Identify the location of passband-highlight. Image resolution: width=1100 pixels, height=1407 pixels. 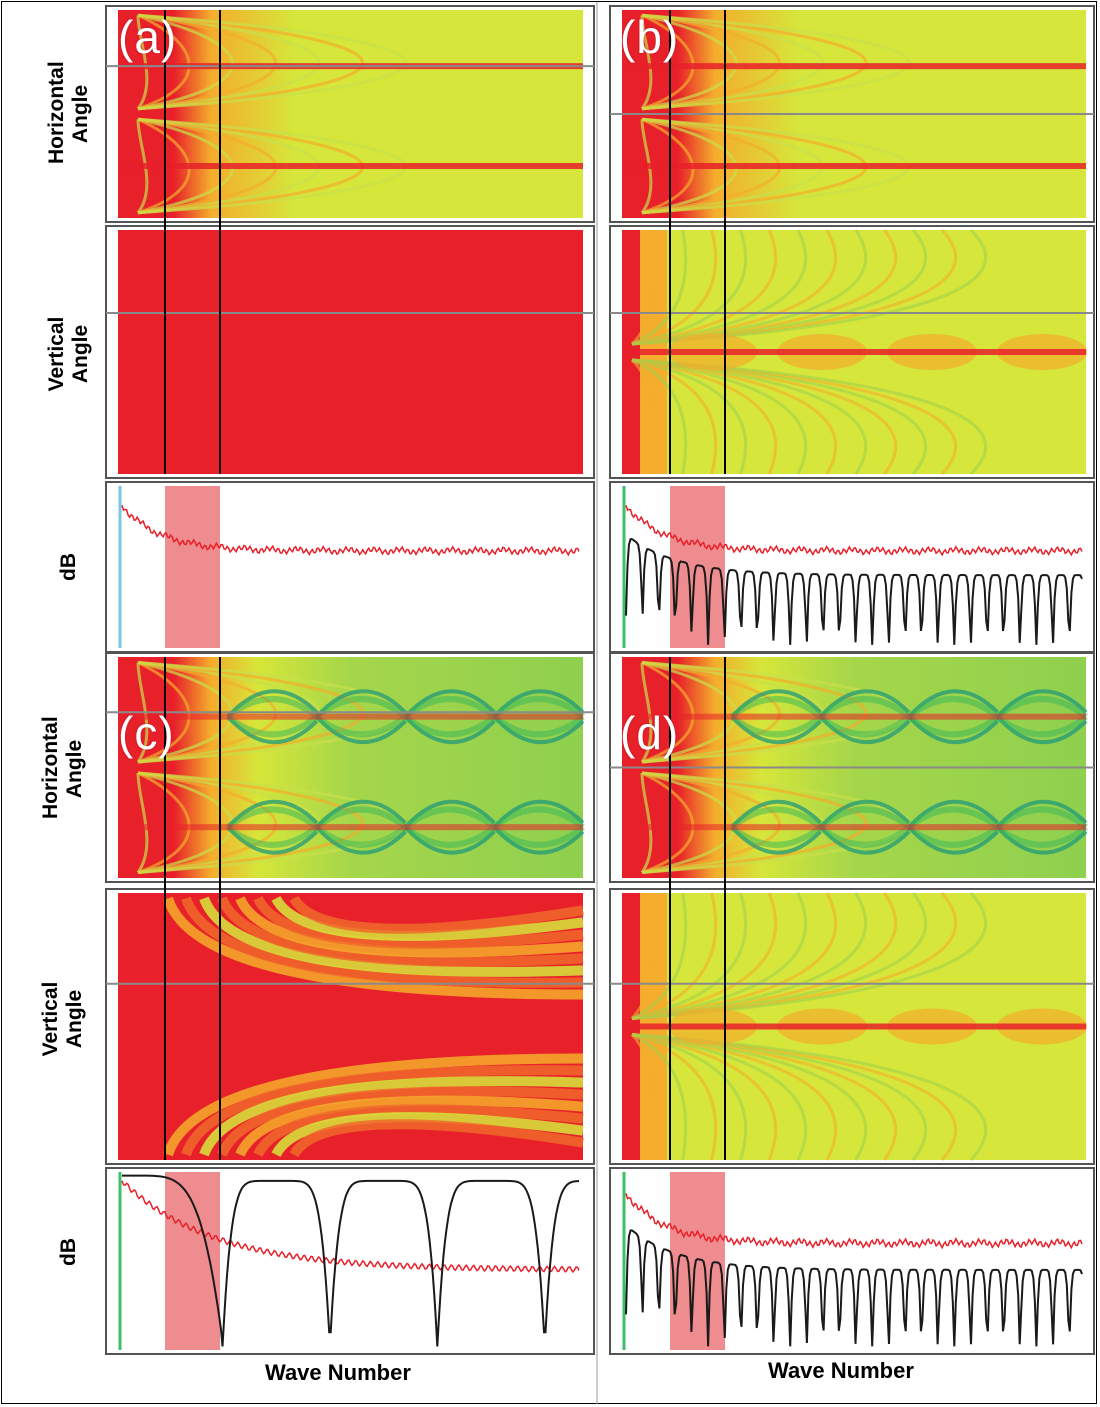
(192, 1261).